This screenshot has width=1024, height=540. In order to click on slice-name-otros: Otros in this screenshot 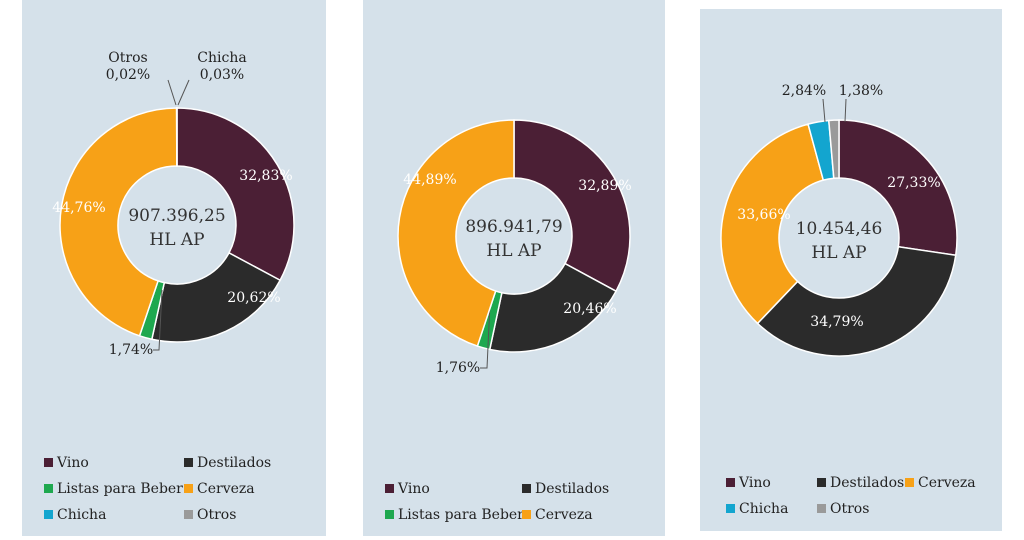, I will do `click(127, 58)`.